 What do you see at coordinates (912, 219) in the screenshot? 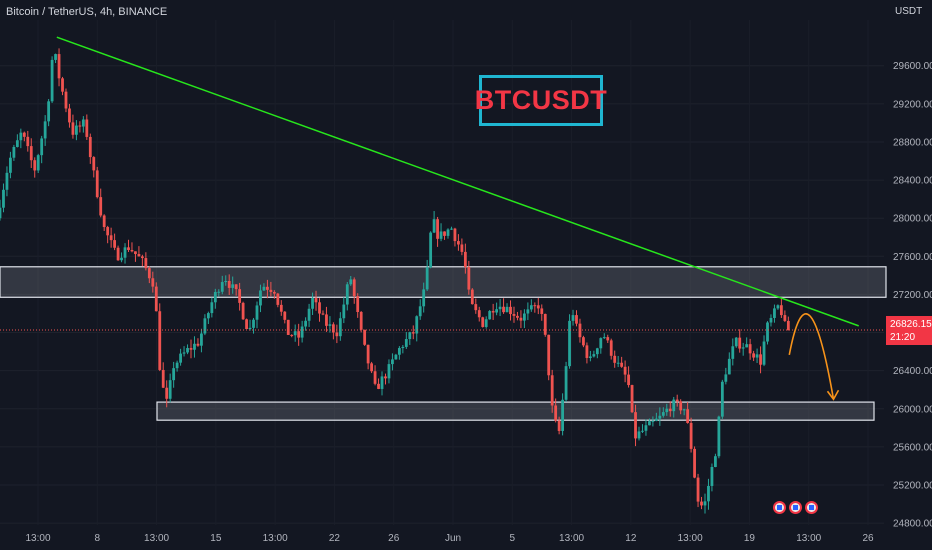
I see `price-tick-label: 28000.00` at bounding box center [912, 219].